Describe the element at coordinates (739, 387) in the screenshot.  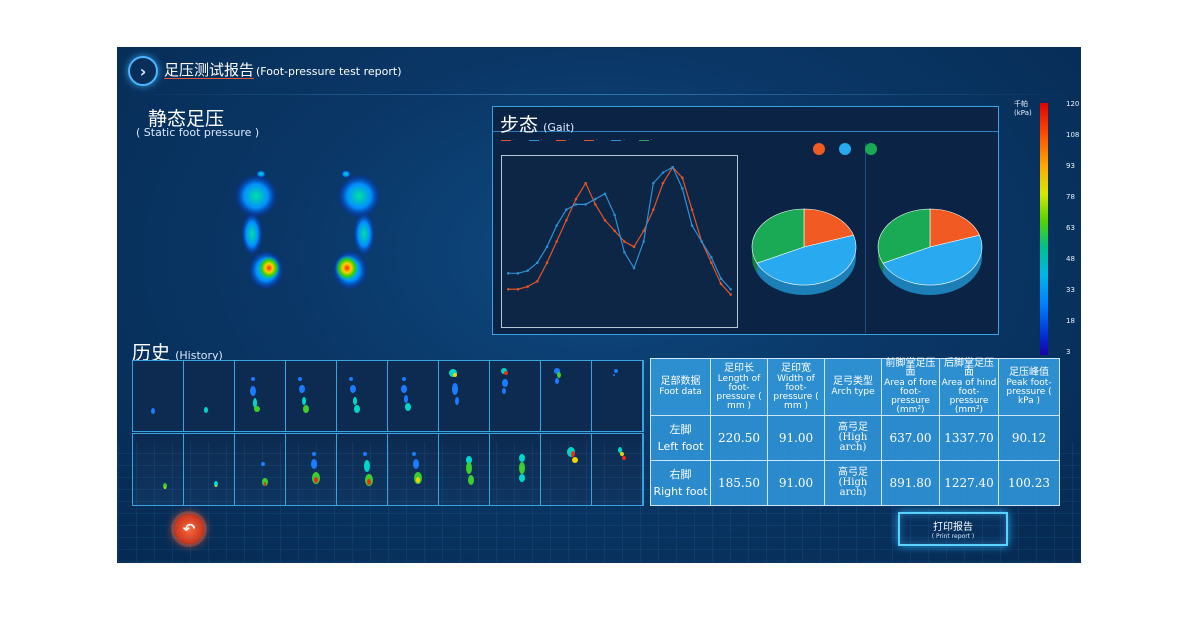
I see `header-length: 足印长 Length of foot-pressure ( mm )` at that location.